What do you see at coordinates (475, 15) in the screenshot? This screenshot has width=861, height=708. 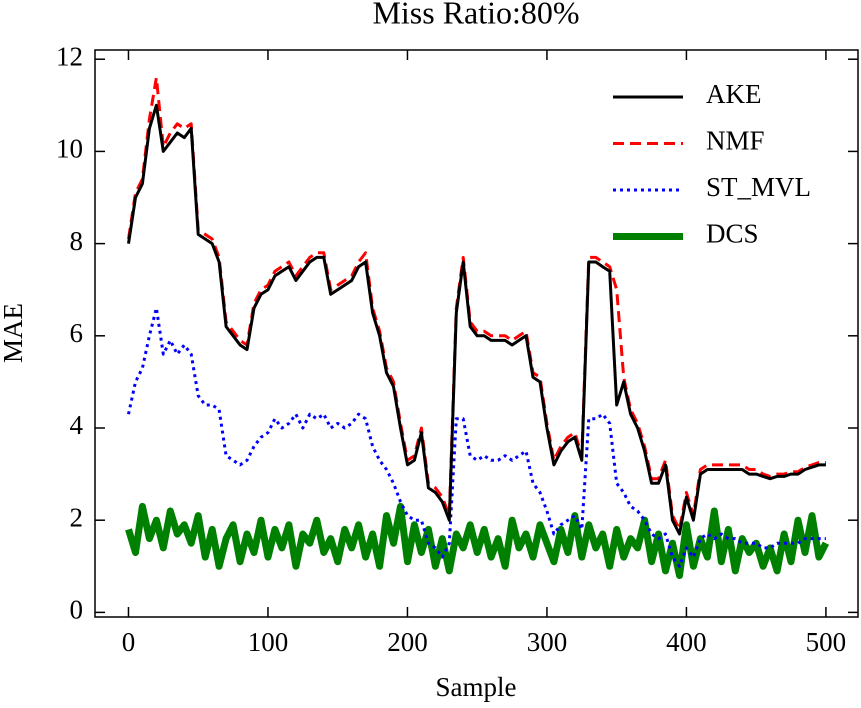 I see `chart-title: Miss Ratio:80%` at bounding box center [475, 15].